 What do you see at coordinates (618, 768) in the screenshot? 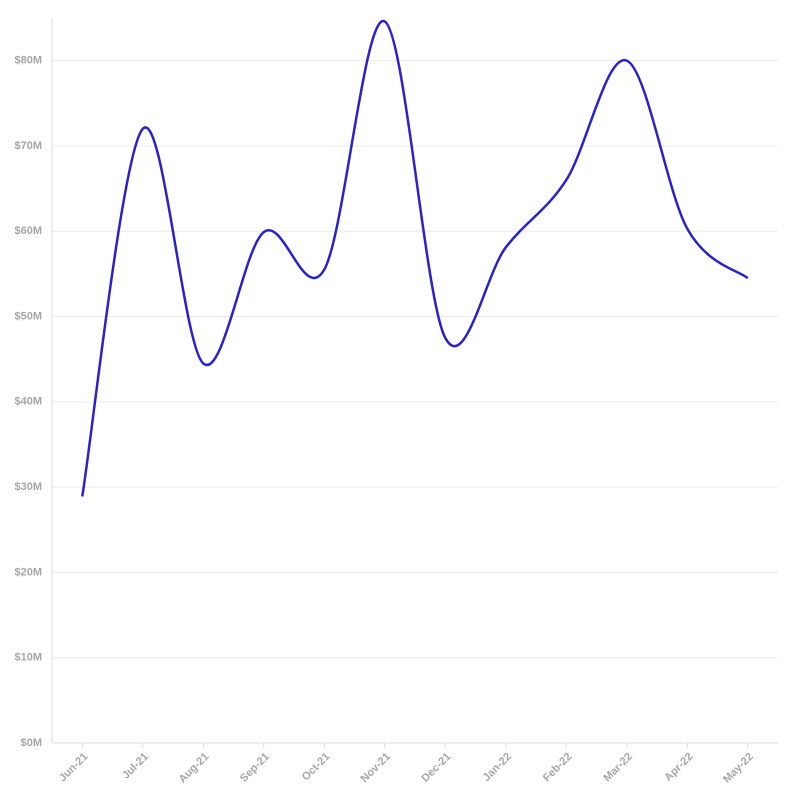
I see `x-tick-label: Mar-22` at bounding box center [618, 768].